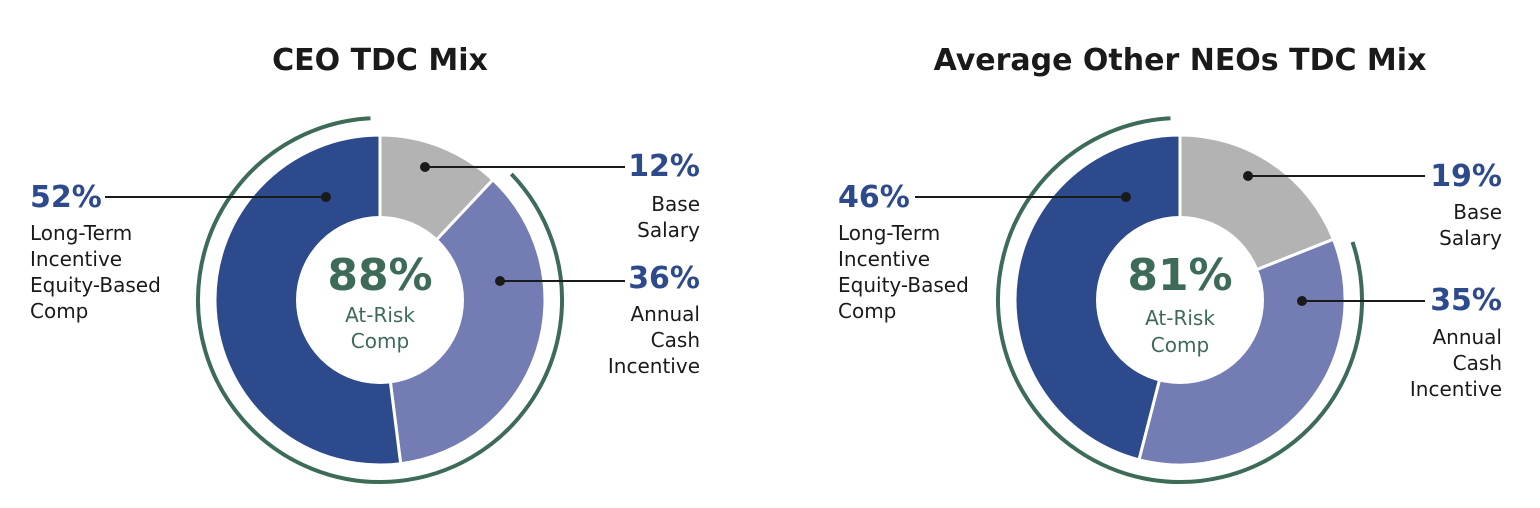 This screenshot has width=1540, height=508. Describe the element at coordinates (379, 275) in the screenshot. I see `ceo-center-value: 88%` at that location.